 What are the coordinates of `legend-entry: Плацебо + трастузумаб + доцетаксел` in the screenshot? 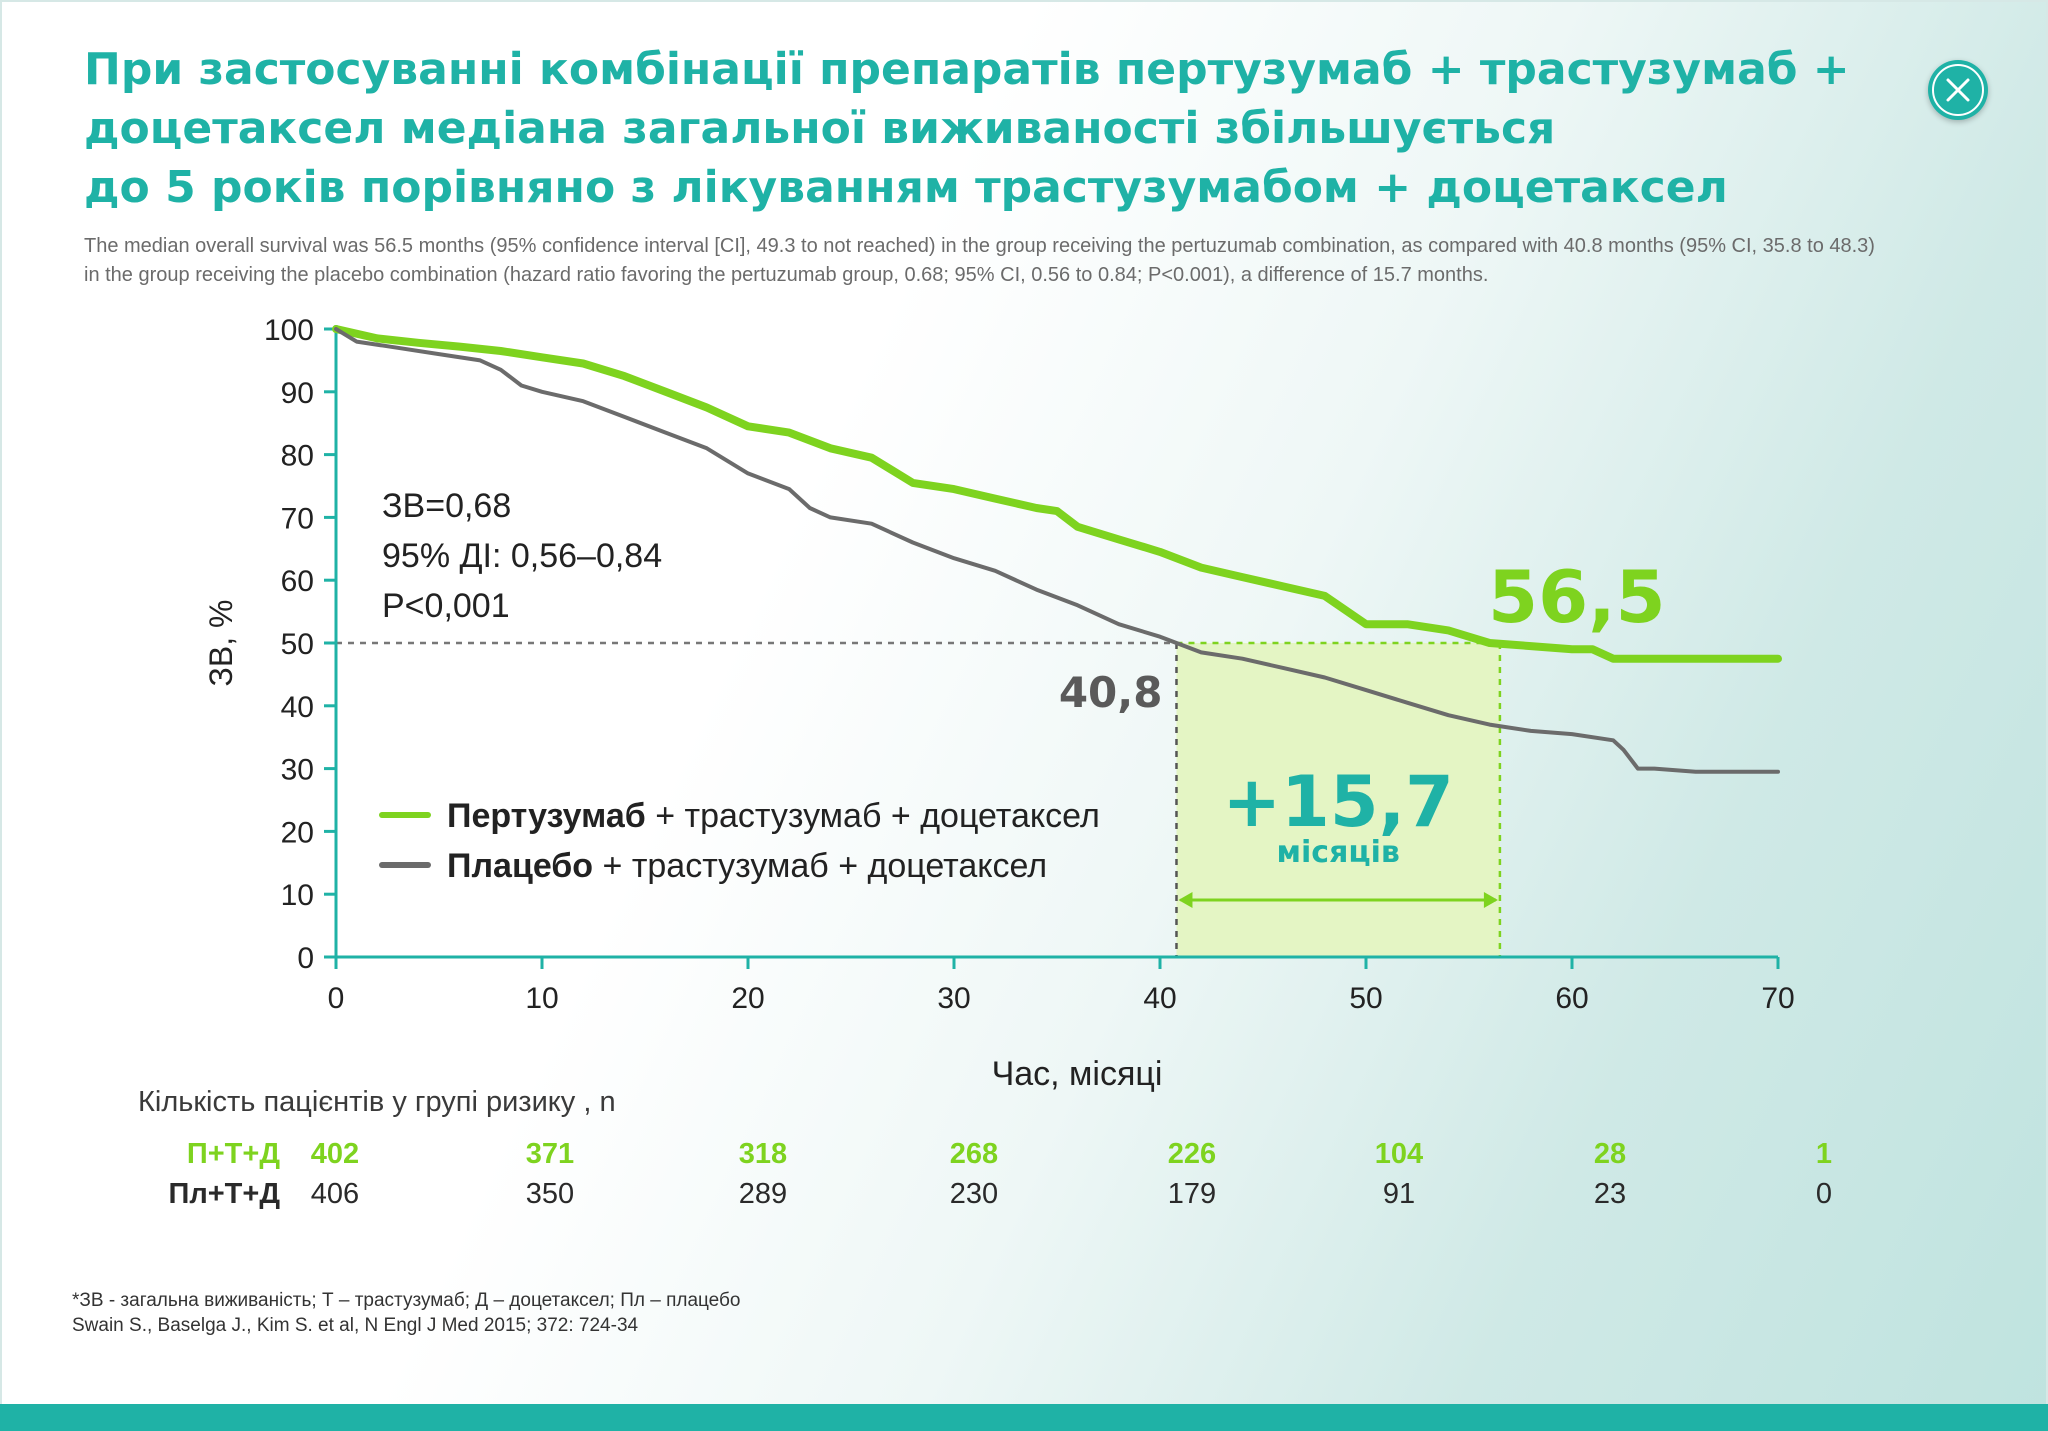 It's located at (747, 866).